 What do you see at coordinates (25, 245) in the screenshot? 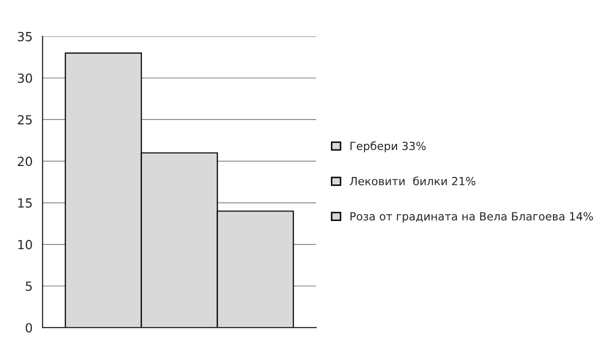
I see `y-tick-label: 10` at bounding box center [25, 245].